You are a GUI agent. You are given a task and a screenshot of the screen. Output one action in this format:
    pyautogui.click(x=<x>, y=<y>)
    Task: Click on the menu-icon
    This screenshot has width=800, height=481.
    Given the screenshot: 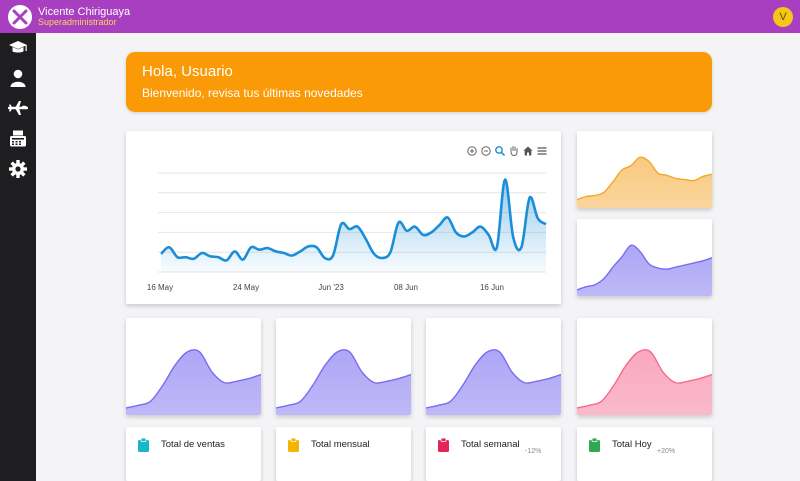 What is the action you would take?
    pyautogui.click(x=541, y=150)
    